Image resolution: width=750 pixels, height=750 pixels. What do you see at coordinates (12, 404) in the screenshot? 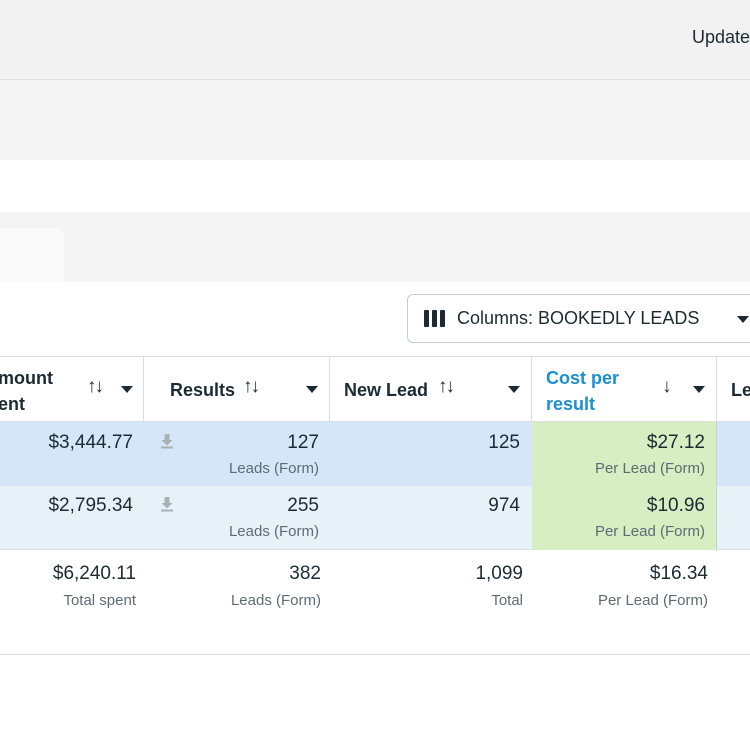
I see `column-header-label: ent` at bounding box center [12, 404].